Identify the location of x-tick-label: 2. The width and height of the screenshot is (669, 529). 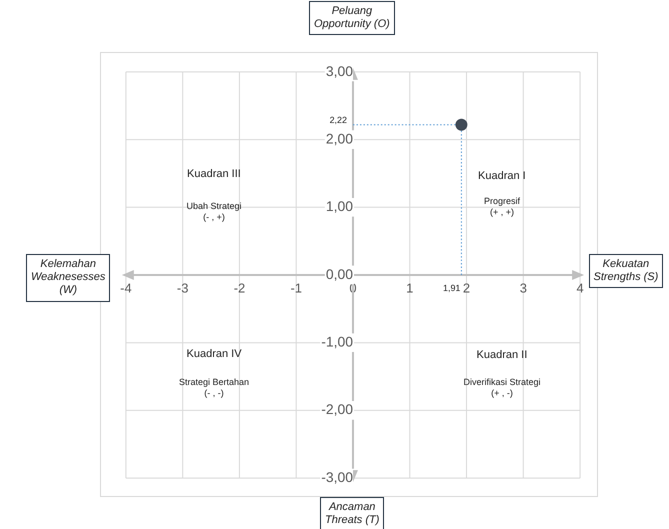
(466, 288).